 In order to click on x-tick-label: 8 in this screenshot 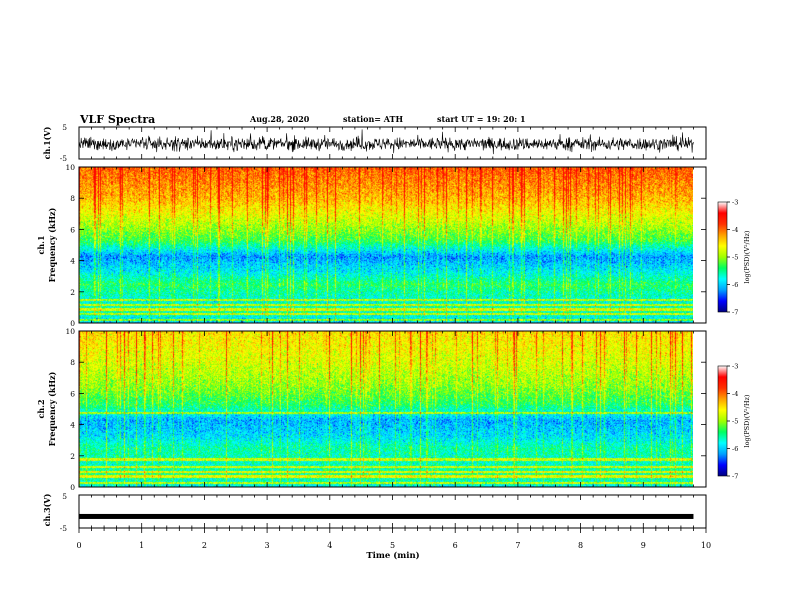, I will do `click(580, 545)`.